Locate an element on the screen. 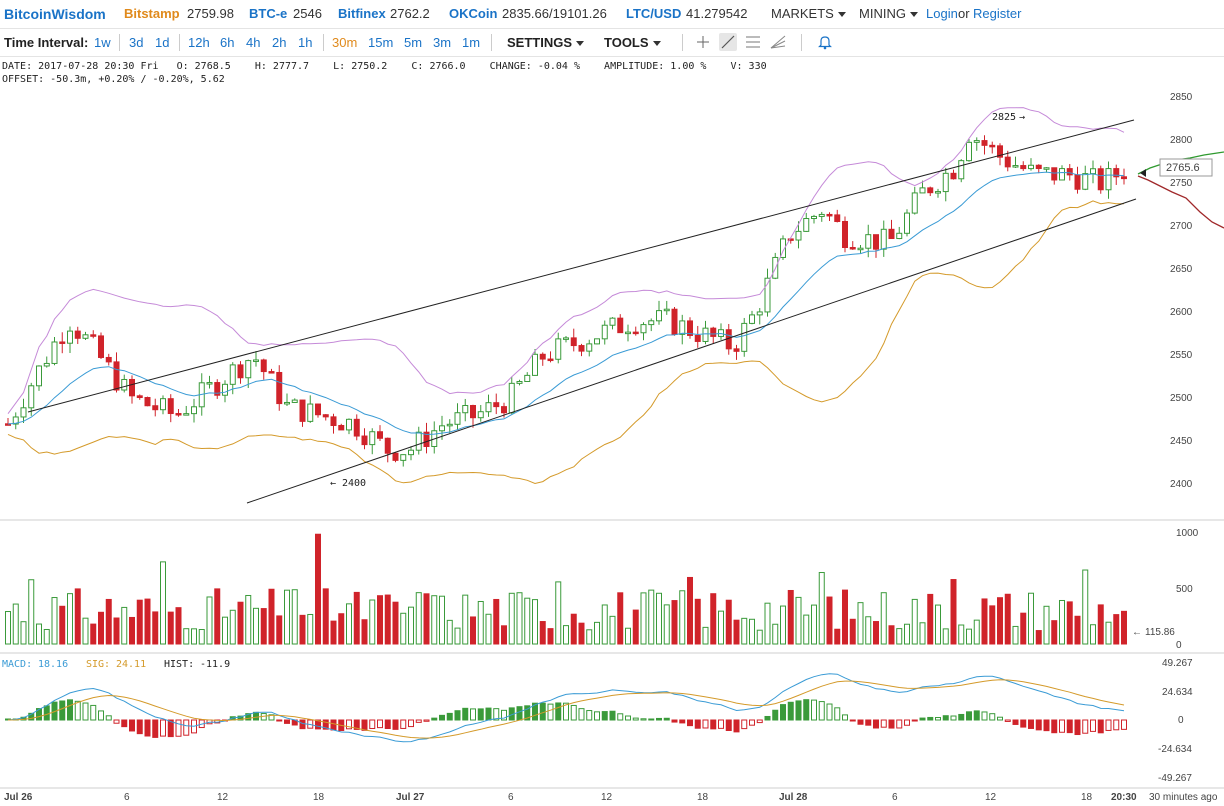 This screenshot has height=806, width=1224. mining-menu: MINING is located at coordinates (888, 13).